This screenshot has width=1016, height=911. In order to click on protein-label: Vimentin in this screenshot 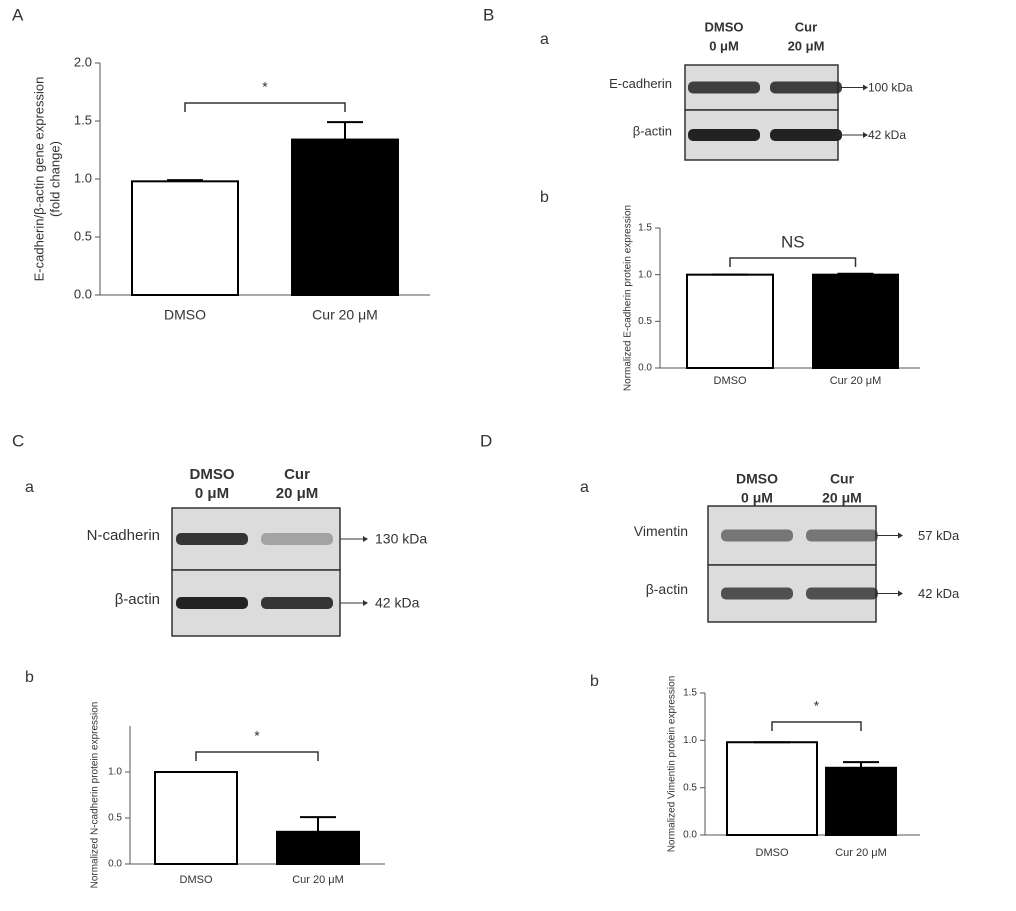, I will do `click(661, 531)`.